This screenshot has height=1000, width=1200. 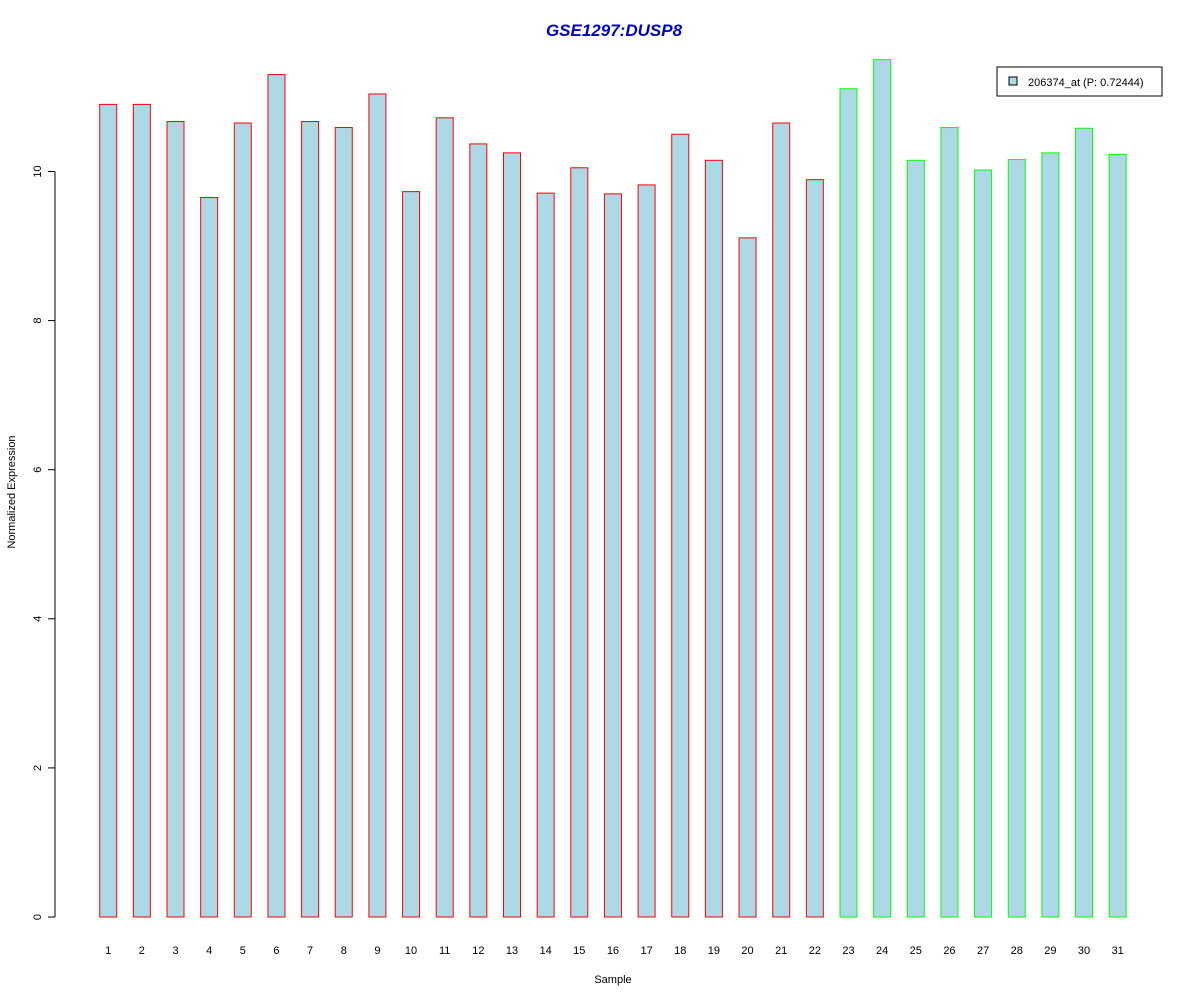 What do you see at coordinates (1084, 951) in the screenshot?
I see `x-tick-label: 30` at bounding box center [1084, 951].